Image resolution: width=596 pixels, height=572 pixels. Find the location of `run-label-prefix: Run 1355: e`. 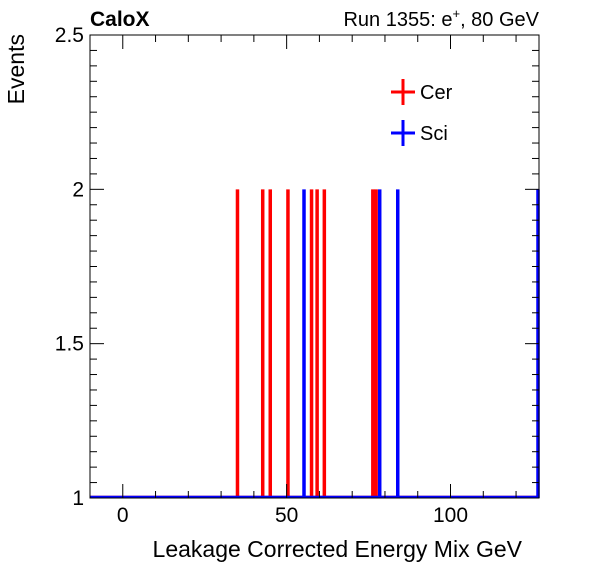

run-label-prefix: Run 1355: e is located at coordinates (397, 20).